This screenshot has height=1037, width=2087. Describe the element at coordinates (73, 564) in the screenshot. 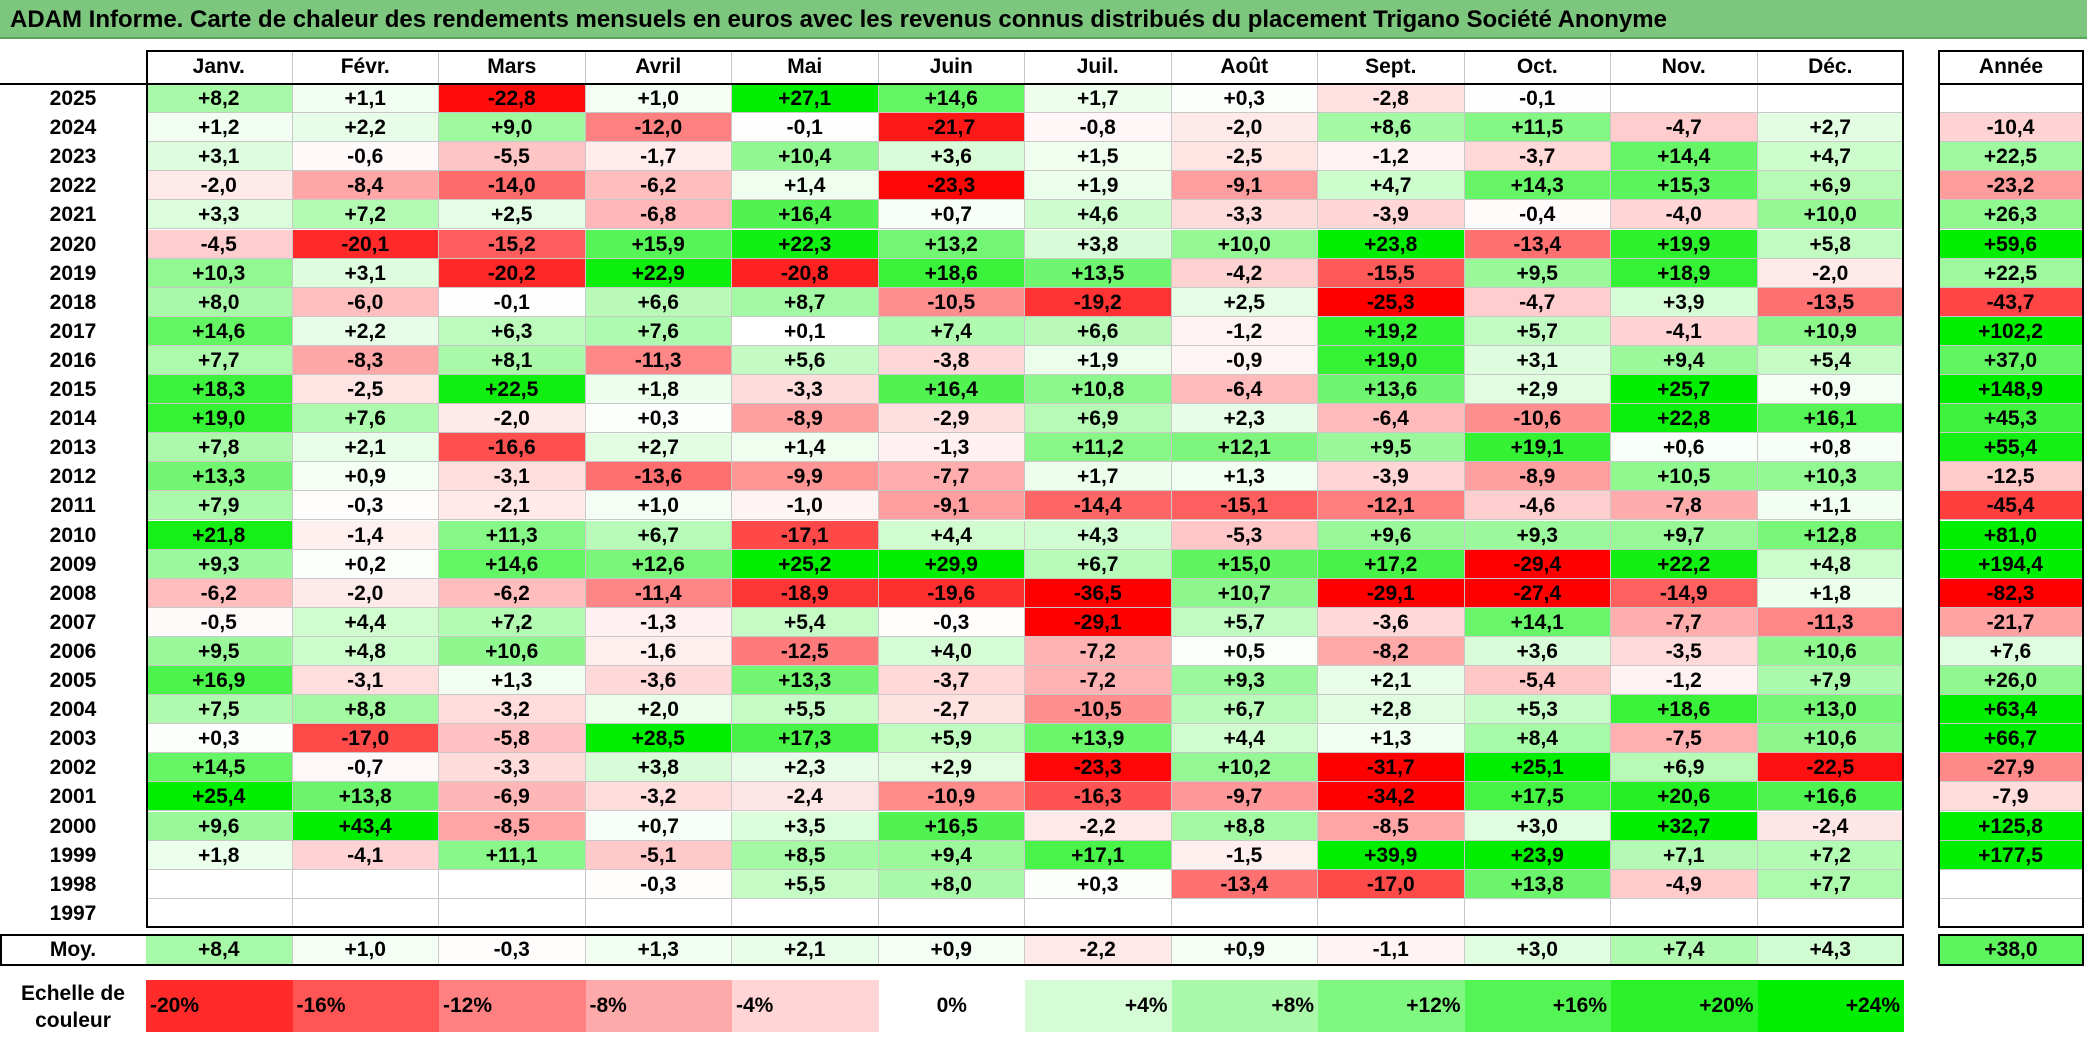

I see `year-label: 2009` at that location.